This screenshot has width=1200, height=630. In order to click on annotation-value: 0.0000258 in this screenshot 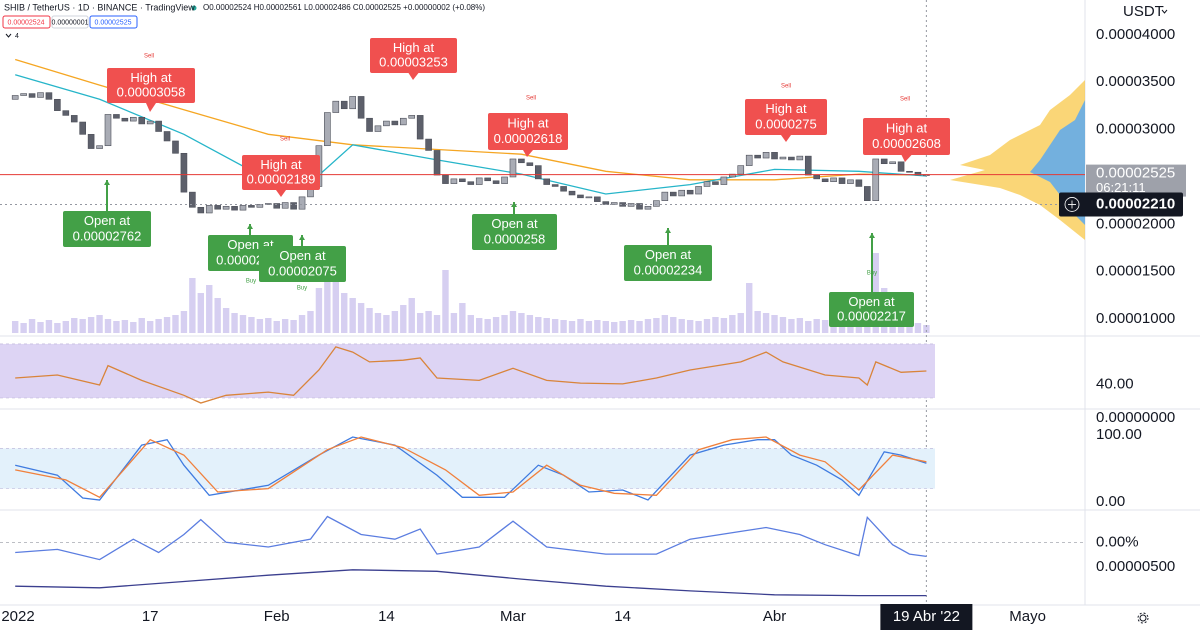, I will do `click(514, 238)`.